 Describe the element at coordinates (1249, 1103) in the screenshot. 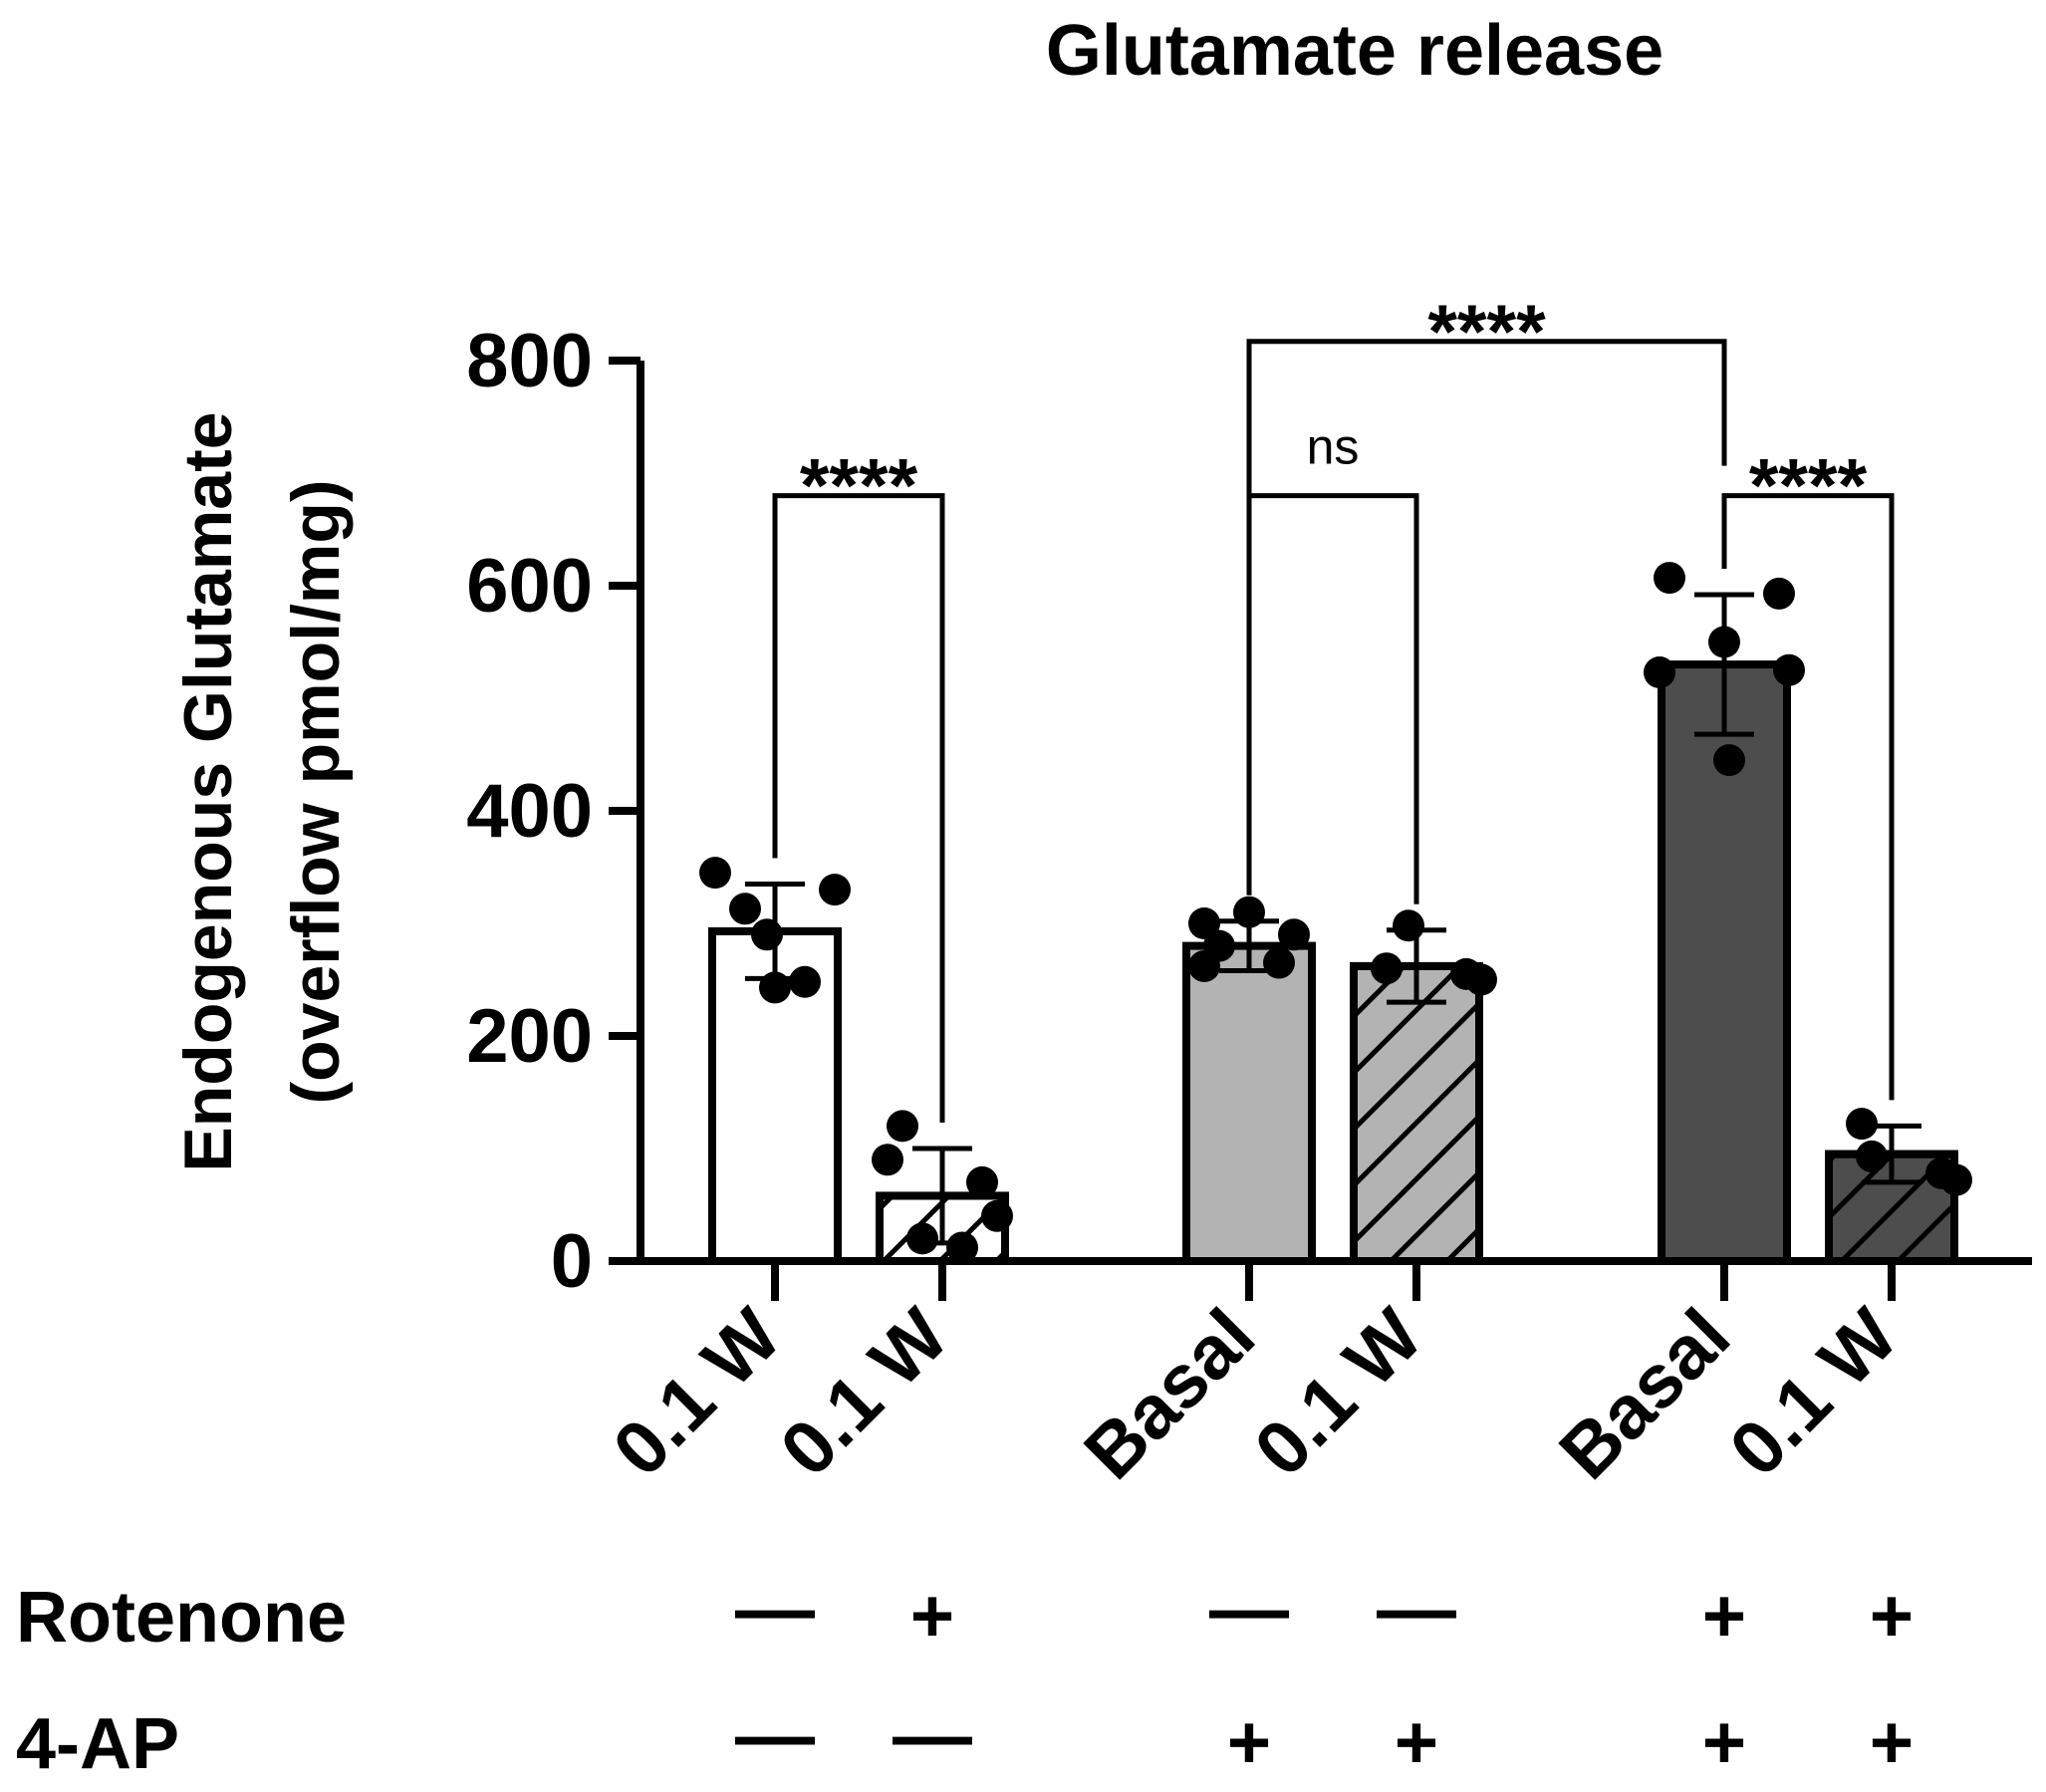

I see `bar` at that location.